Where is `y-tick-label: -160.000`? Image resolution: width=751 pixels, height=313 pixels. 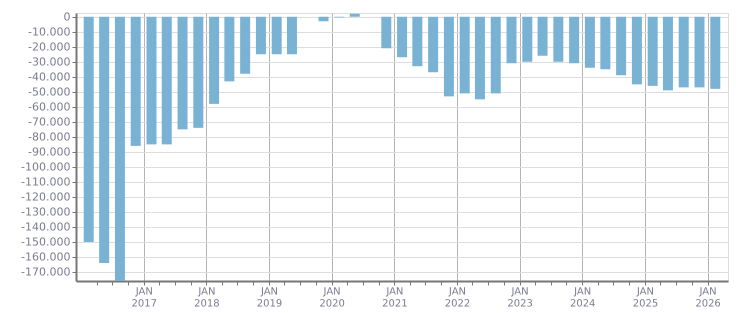 y-tick-label: -160.000 is located at coordinates (45, 257).